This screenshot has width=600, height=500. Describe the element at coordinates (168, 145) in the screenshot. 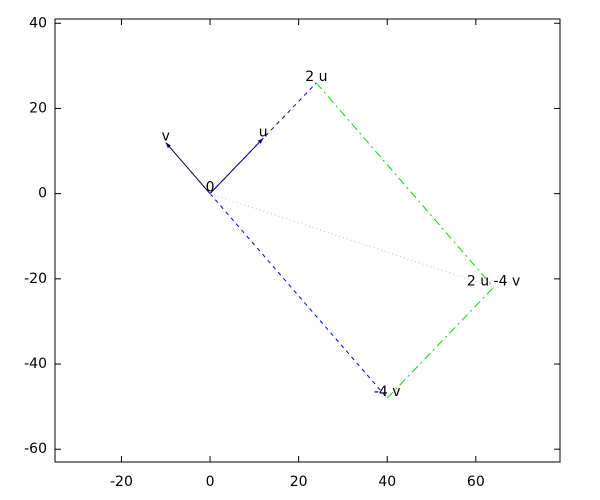

I see `arrow-head` at that location.